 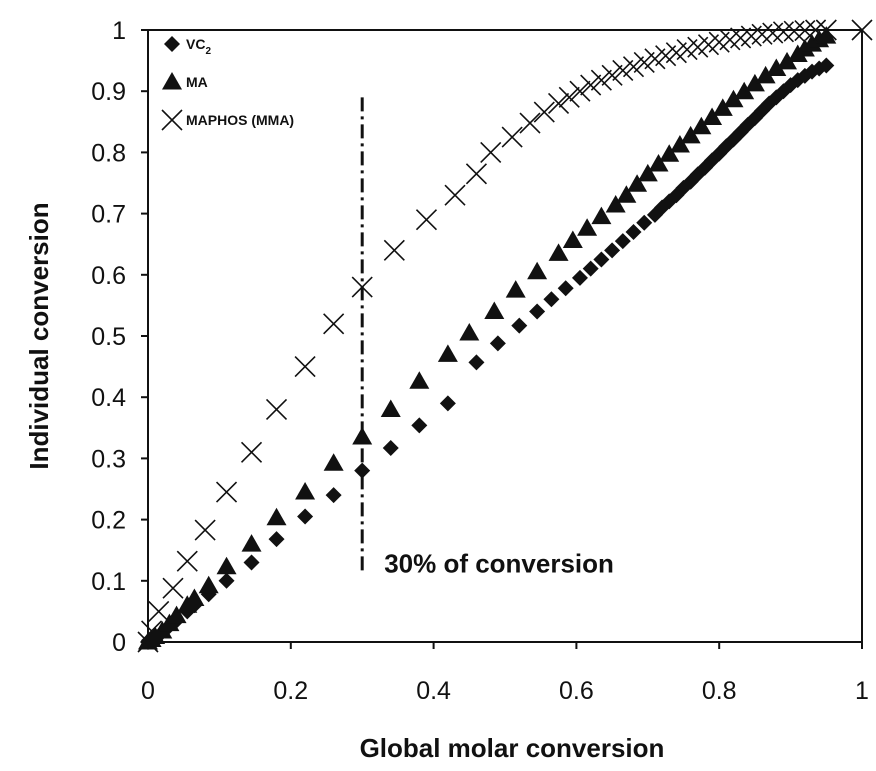 What do you see at coordinates (108, 337) in the screenshot?
I see `y-tick-label: 0.5` at bounding box center [108, 337].